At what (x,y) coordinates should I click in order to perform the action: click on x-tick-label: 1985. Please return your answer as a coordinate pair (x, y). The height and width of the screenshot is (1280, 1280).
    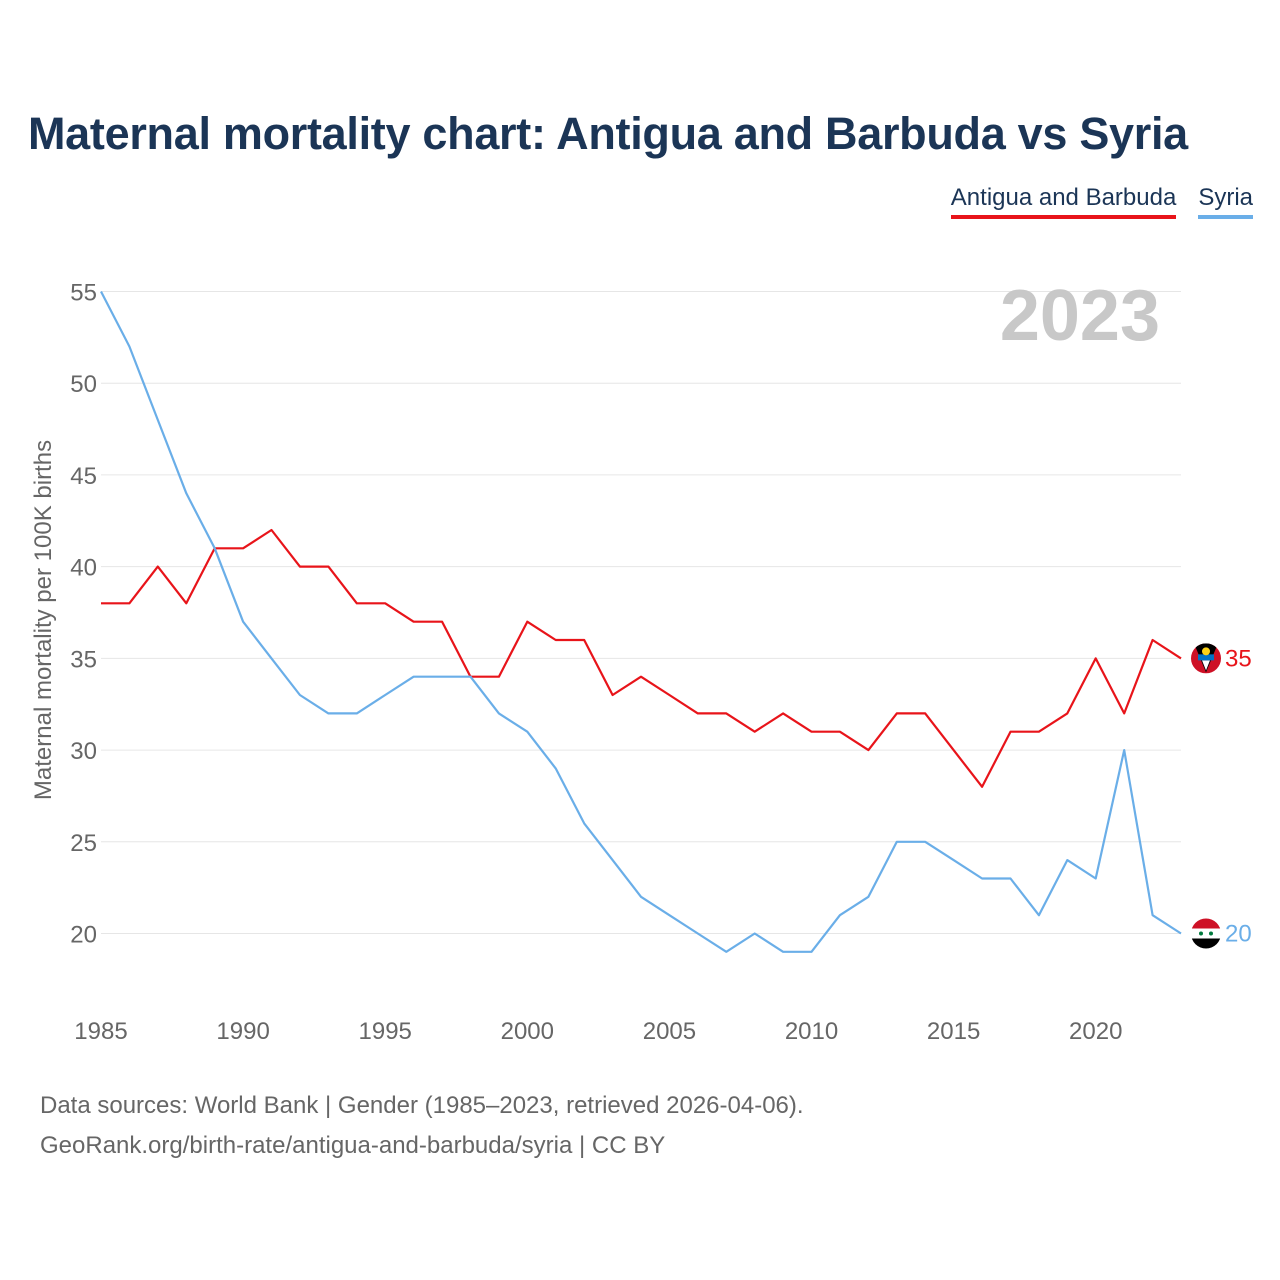
    Looking at the image, I should click on (100, 1031).